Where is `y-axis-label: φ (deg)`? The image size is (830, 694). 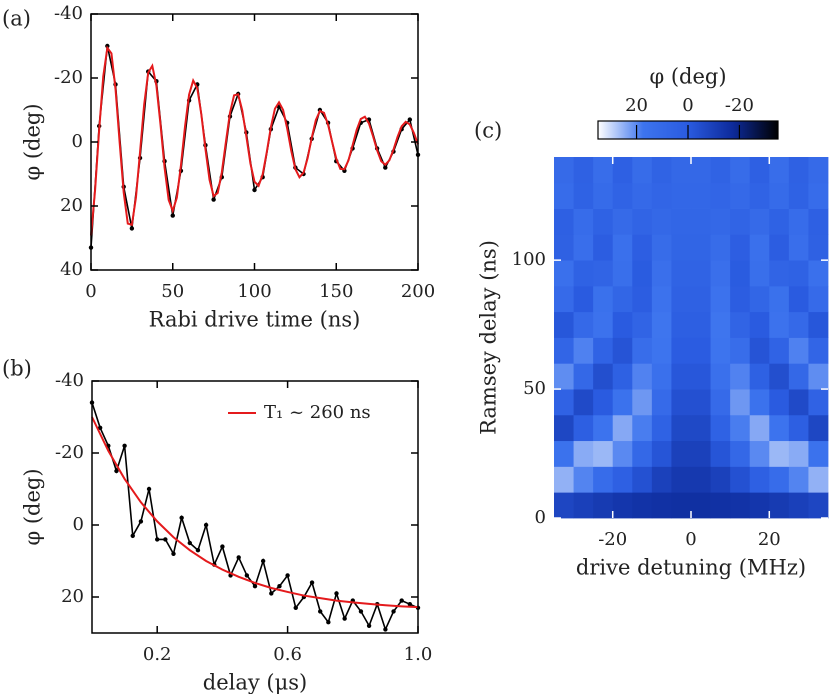 y-axis-label: φ (deg) is located at coordinates (33, 506).